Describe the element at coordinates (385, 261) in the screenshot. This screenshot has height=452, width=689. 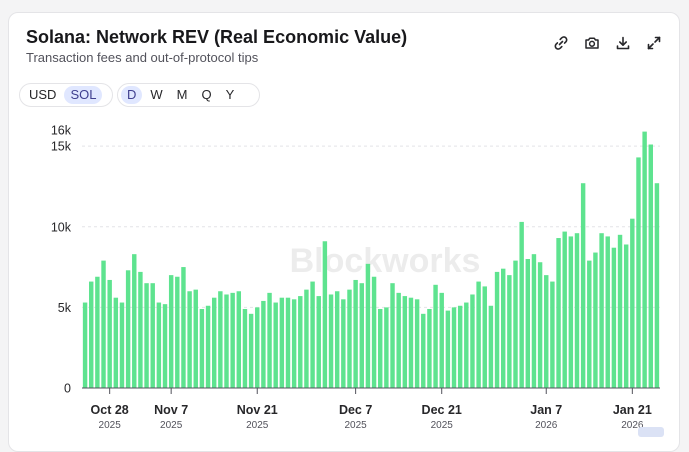
I see `chart-watermark: Blockworks` at that location.